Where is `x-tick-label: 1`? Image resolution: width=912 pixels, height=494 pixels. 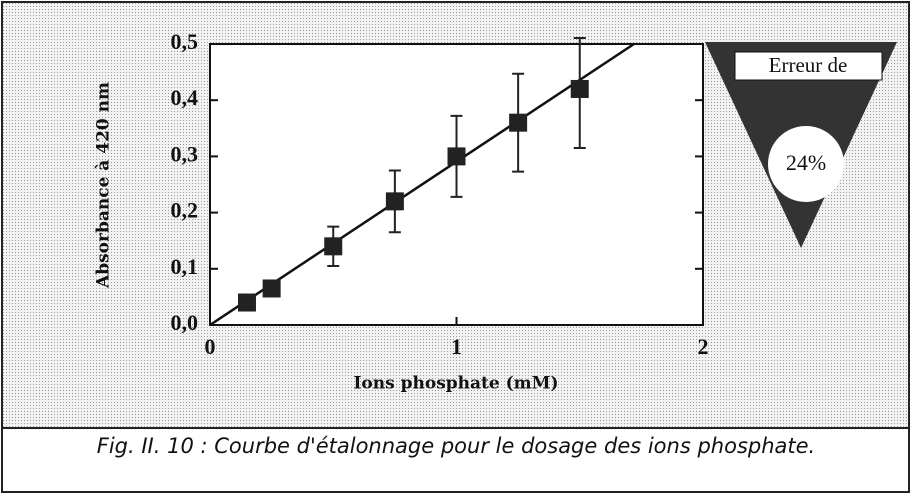 x-tick-label: 1 is located at coordinates (456, 346).